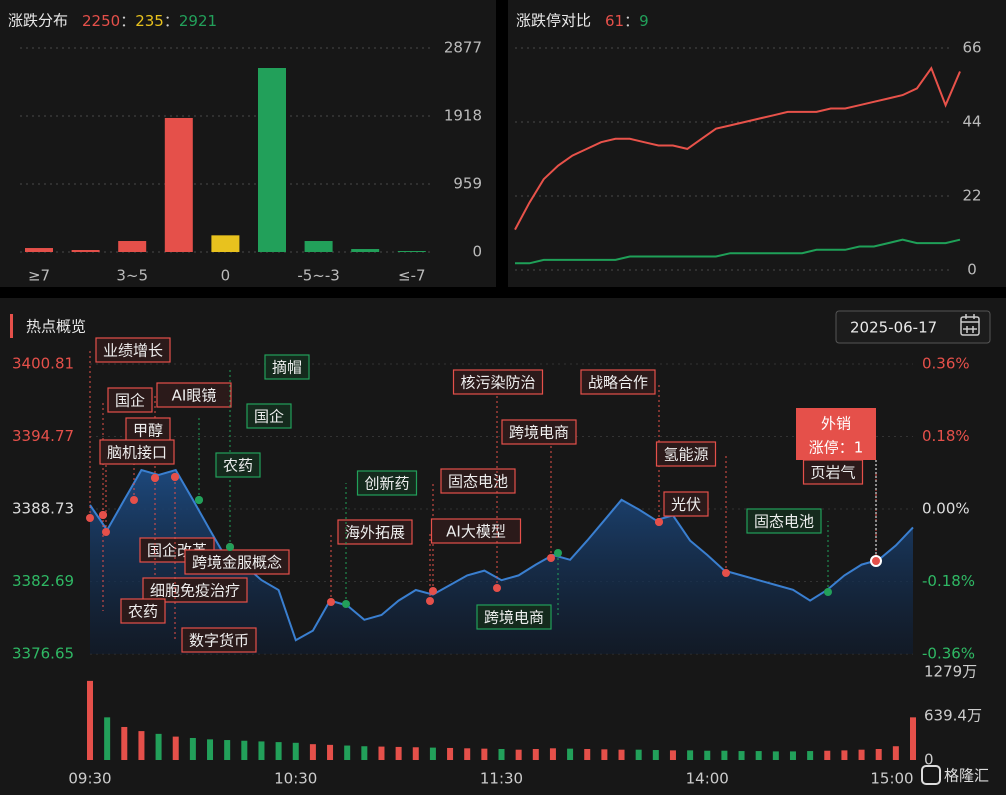 This screenshot has width=1006, height=795. I want to click on annotation-label: 跨境电商, so click(539, 433).